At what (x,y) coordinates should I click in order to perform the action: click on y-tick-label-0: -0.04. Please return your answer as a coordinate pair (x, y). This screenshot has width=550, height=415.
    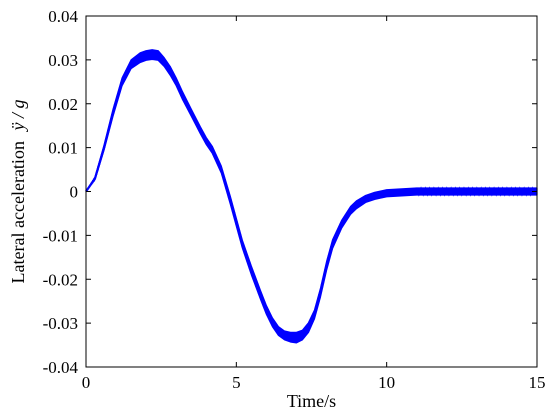
    Looking at the image, I should click on (61, 367).